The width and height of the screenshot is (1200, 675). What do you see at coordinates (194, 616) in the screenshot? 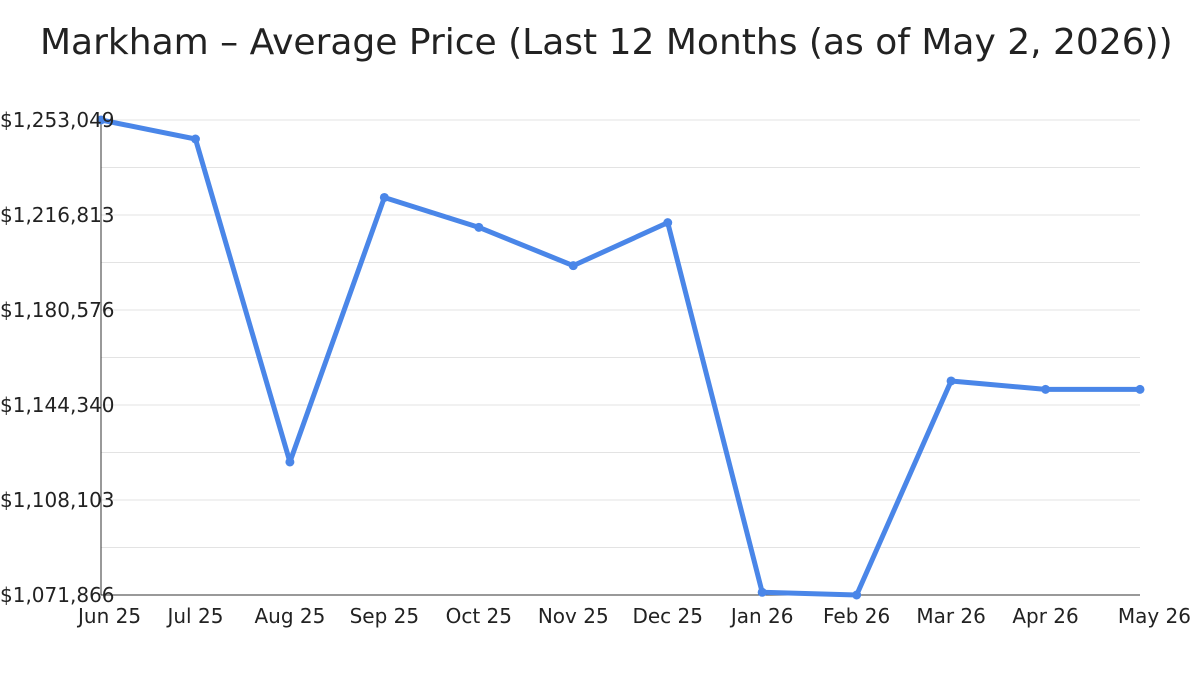
I see `x-tick-label: Jul 25` at bounding box center [194, 616].